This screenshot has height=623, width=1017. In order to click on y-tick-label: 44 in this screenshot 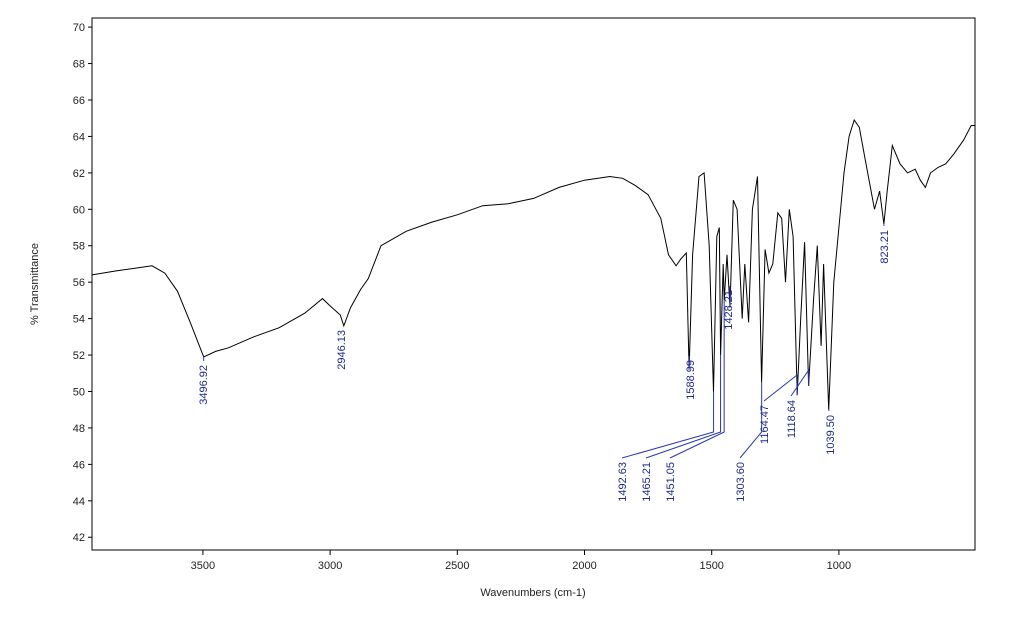, I will do `click(79, 502)`.